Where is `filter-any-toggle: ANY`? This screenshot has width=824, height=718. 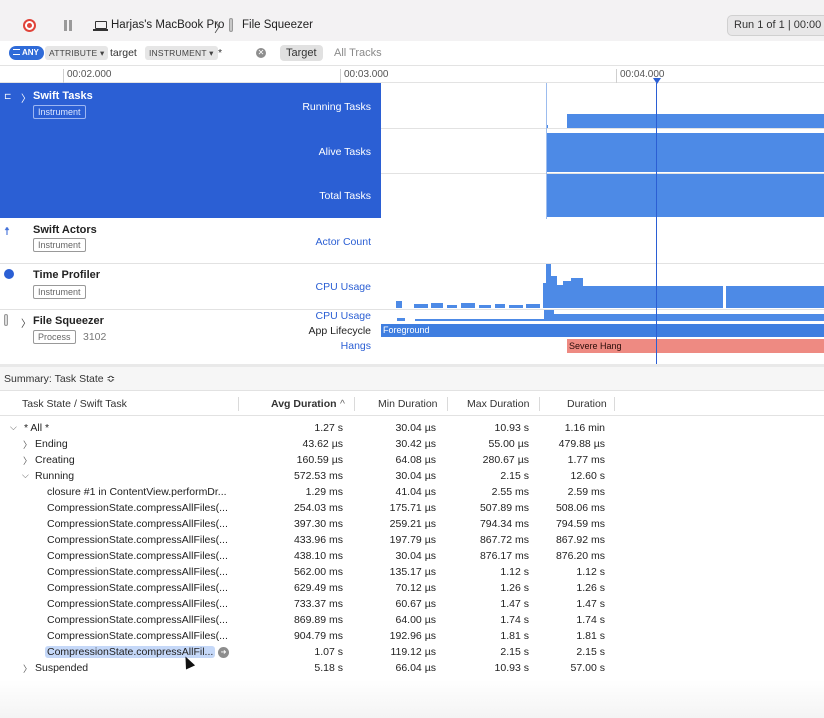
filter-any-toggle: ANY is located at coordinates (26, 53).